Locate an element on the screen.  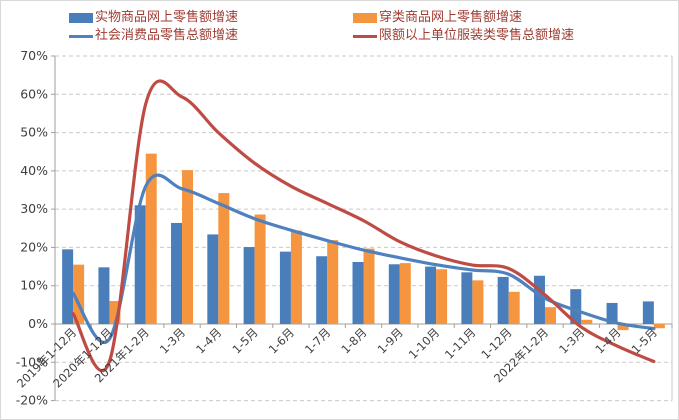
legend-label: 社会消费品零售总额增速 is located at coordinates (167, 35).